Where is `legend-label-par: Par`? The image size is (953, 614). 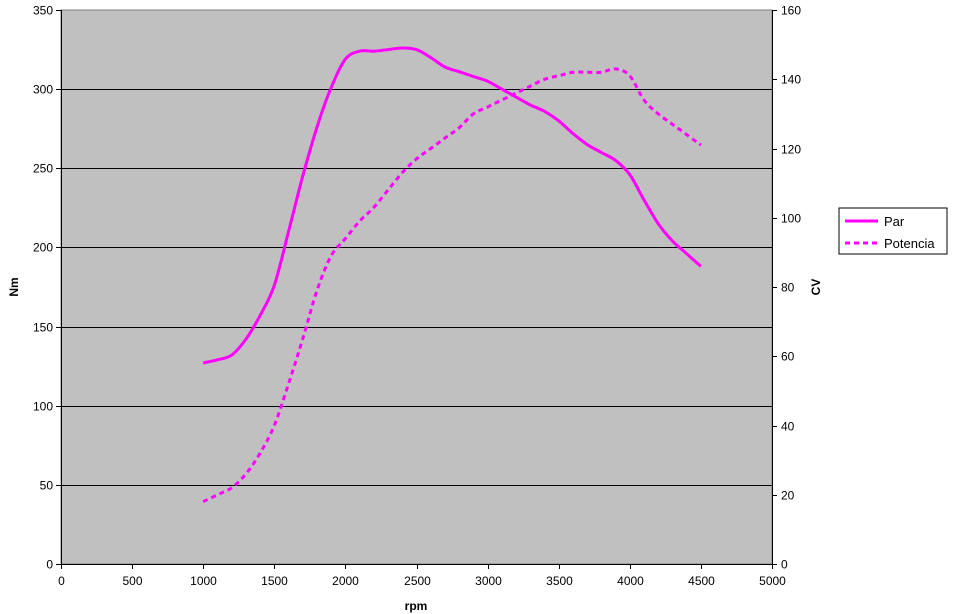
legend-label-par: Par is located at coordinates (894, 221).